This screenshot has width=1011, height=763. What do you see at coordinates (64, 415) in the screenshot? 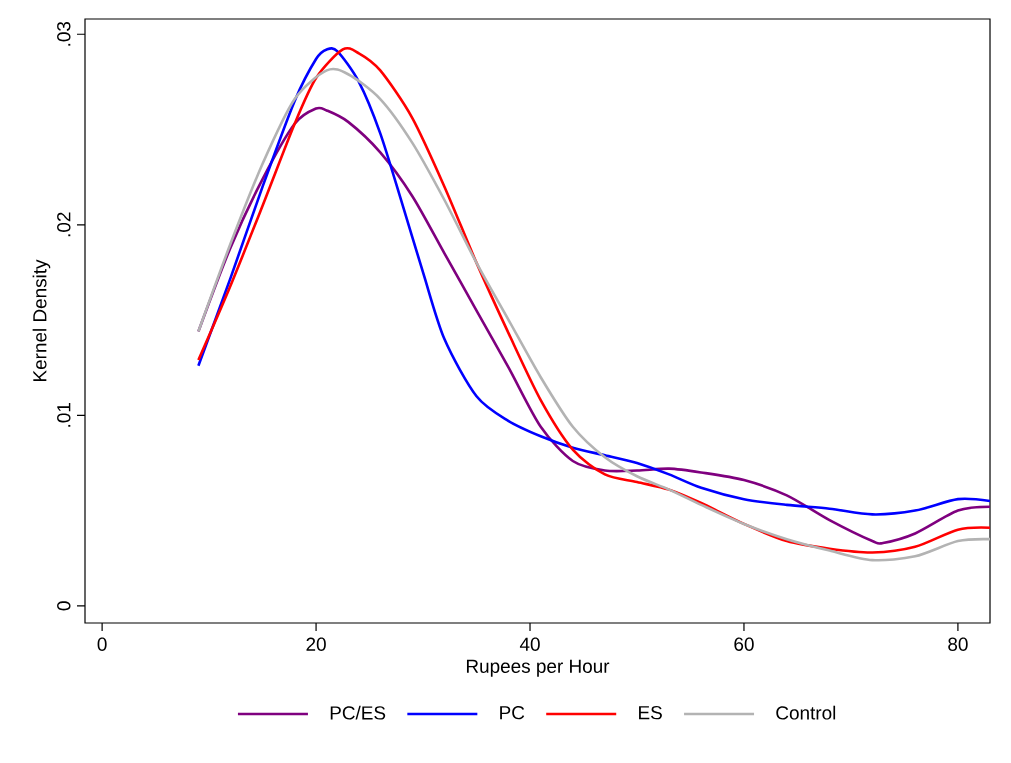
I see `y-tick-label: .01` at bounding box center [64, 415].